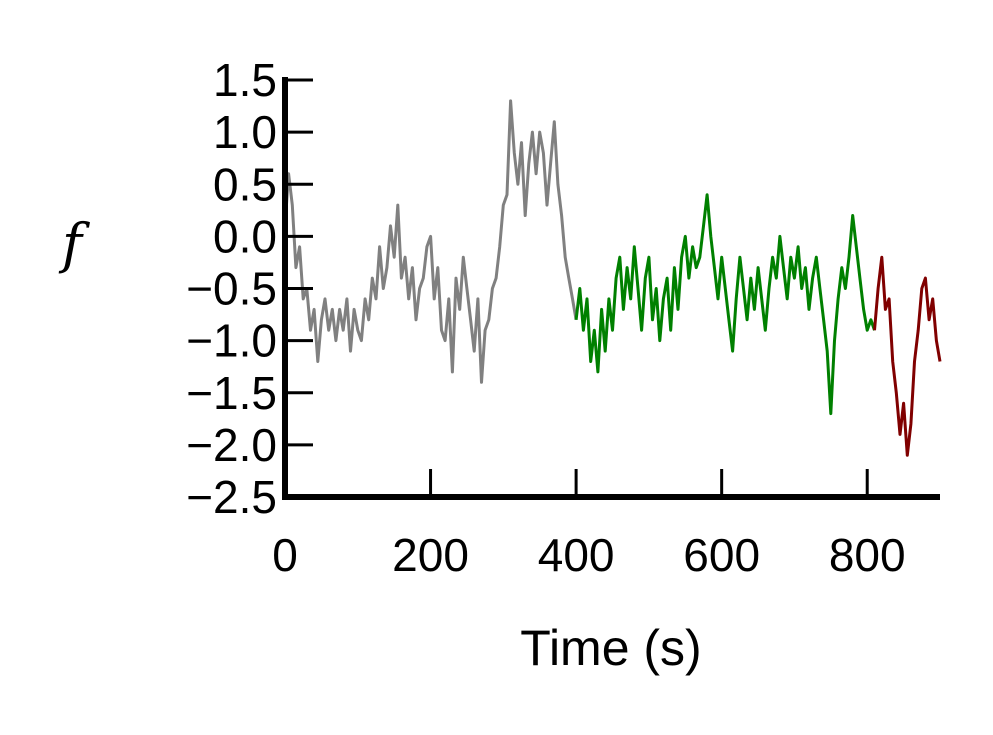 The height and width of the screenshot is (735, 993). I want to click on x-tick-label: 200, so click(430, 555).